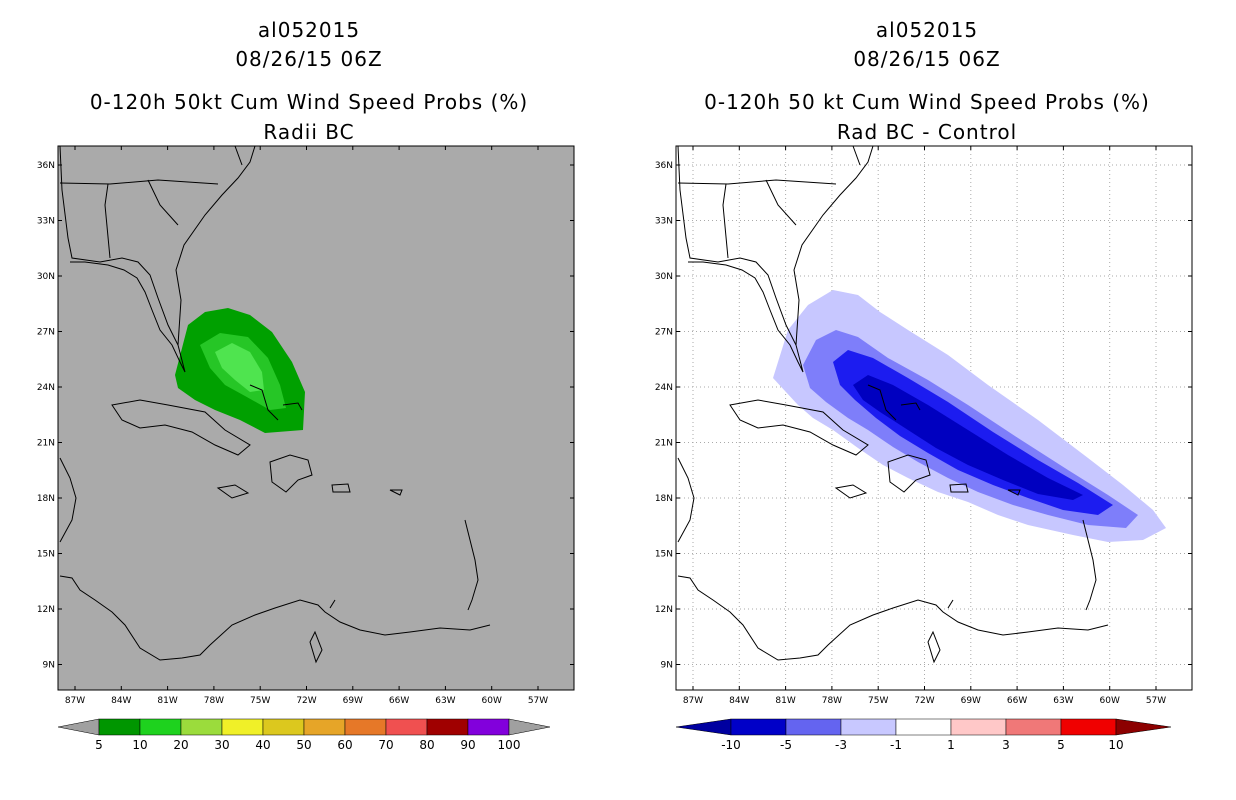  I want to click on colorbar-label: 60, so click(344, 745).